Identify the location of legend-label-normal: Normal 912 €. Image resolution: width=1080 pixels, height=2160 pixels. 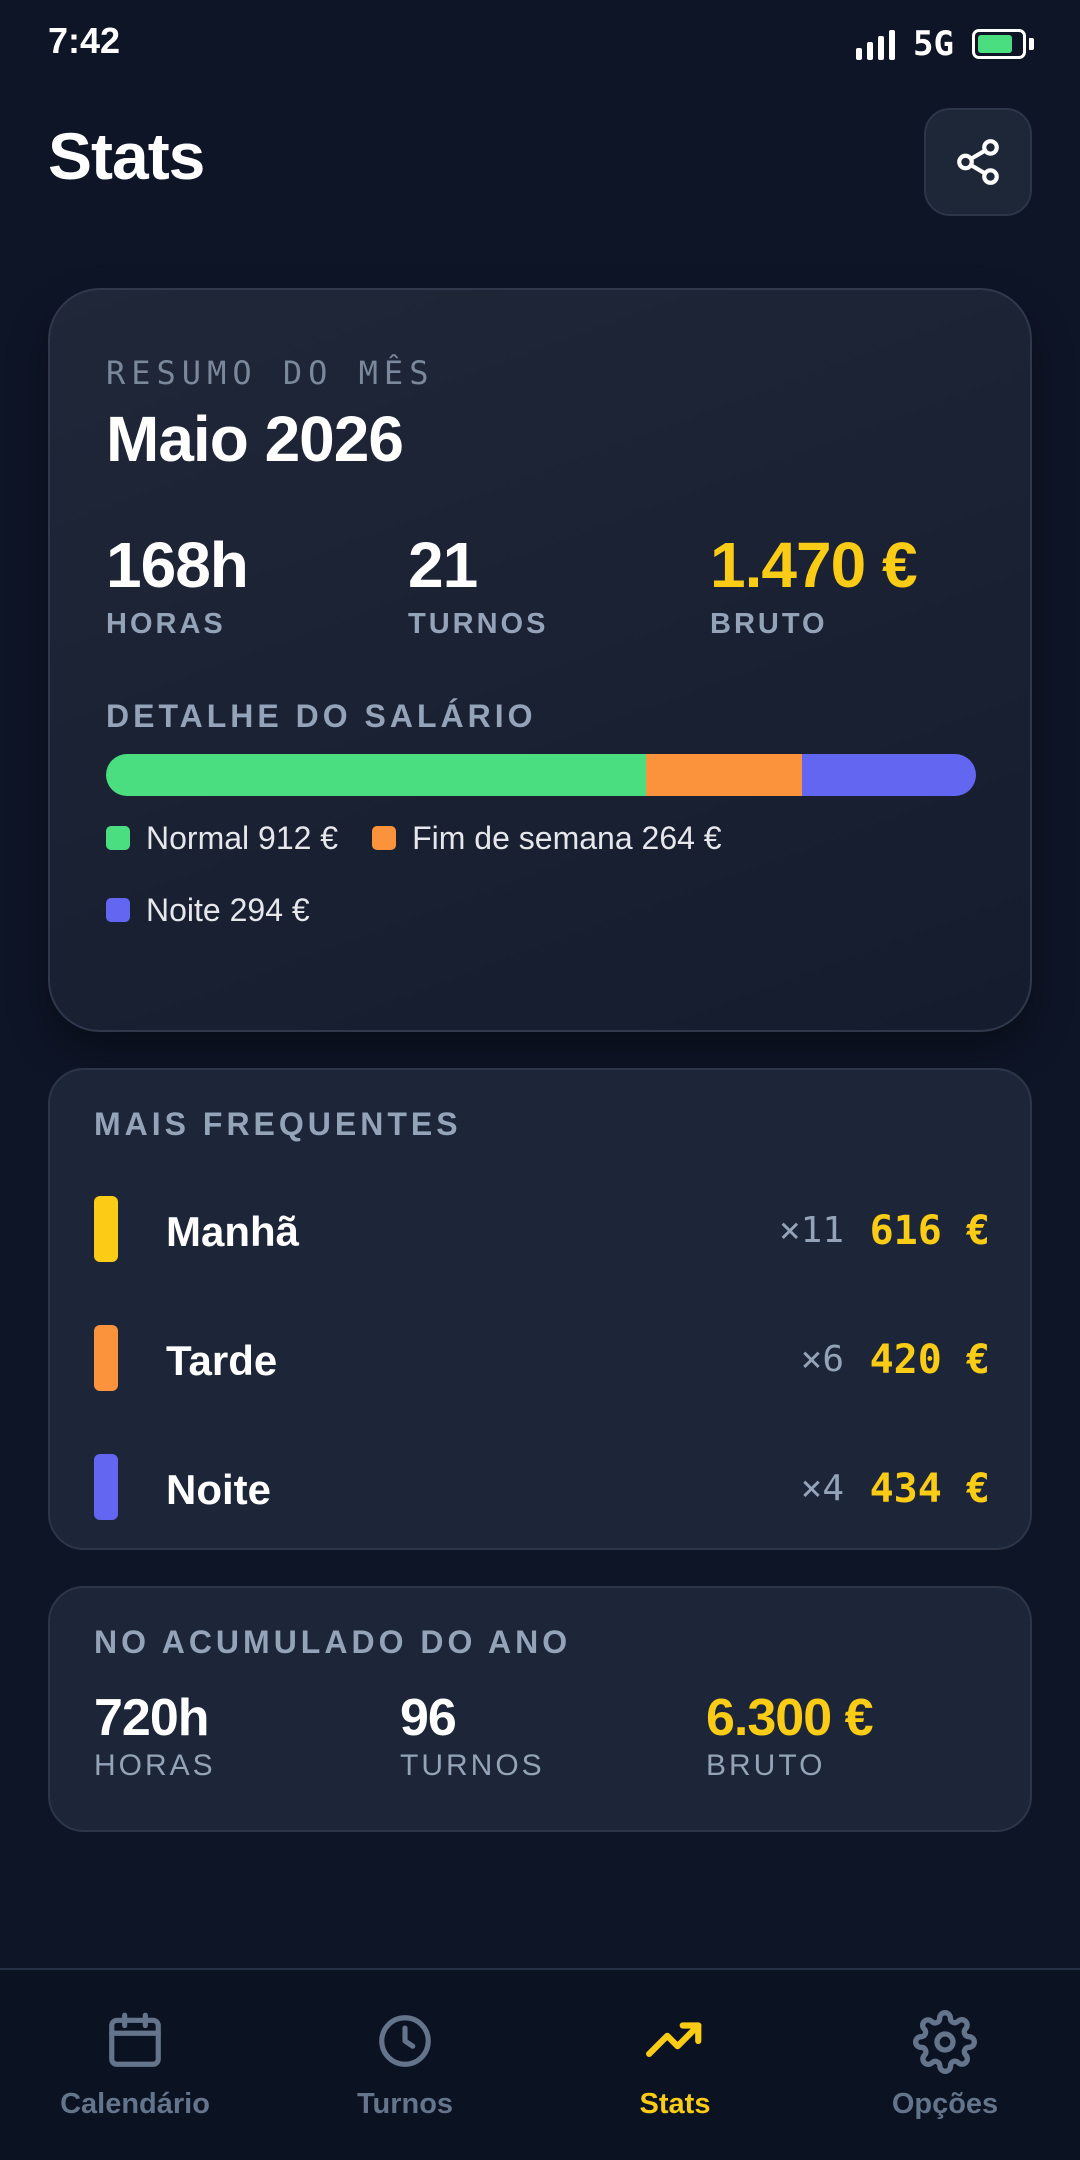
(242, 837).